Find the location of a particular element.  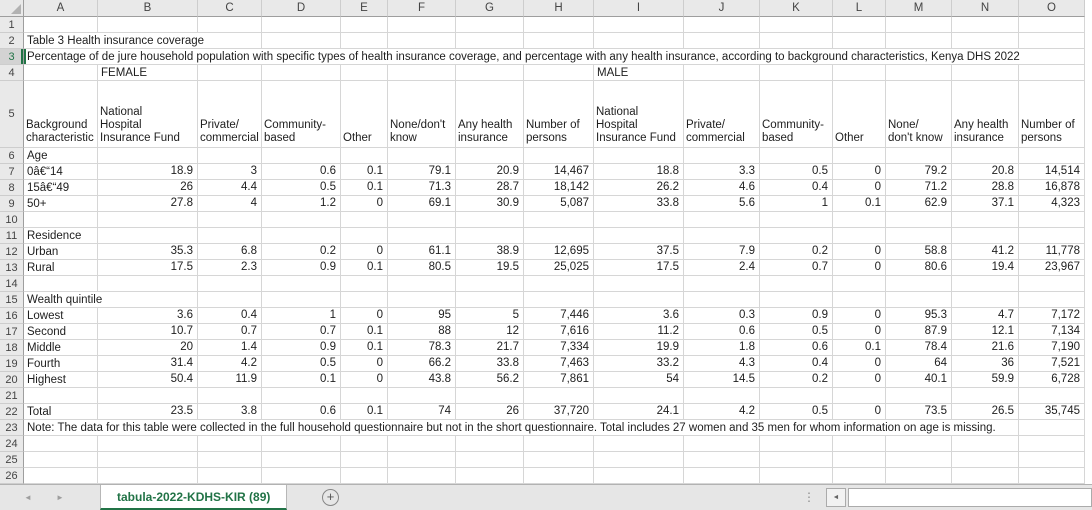

cell: 31.4 is located at coordinates (148, 364).